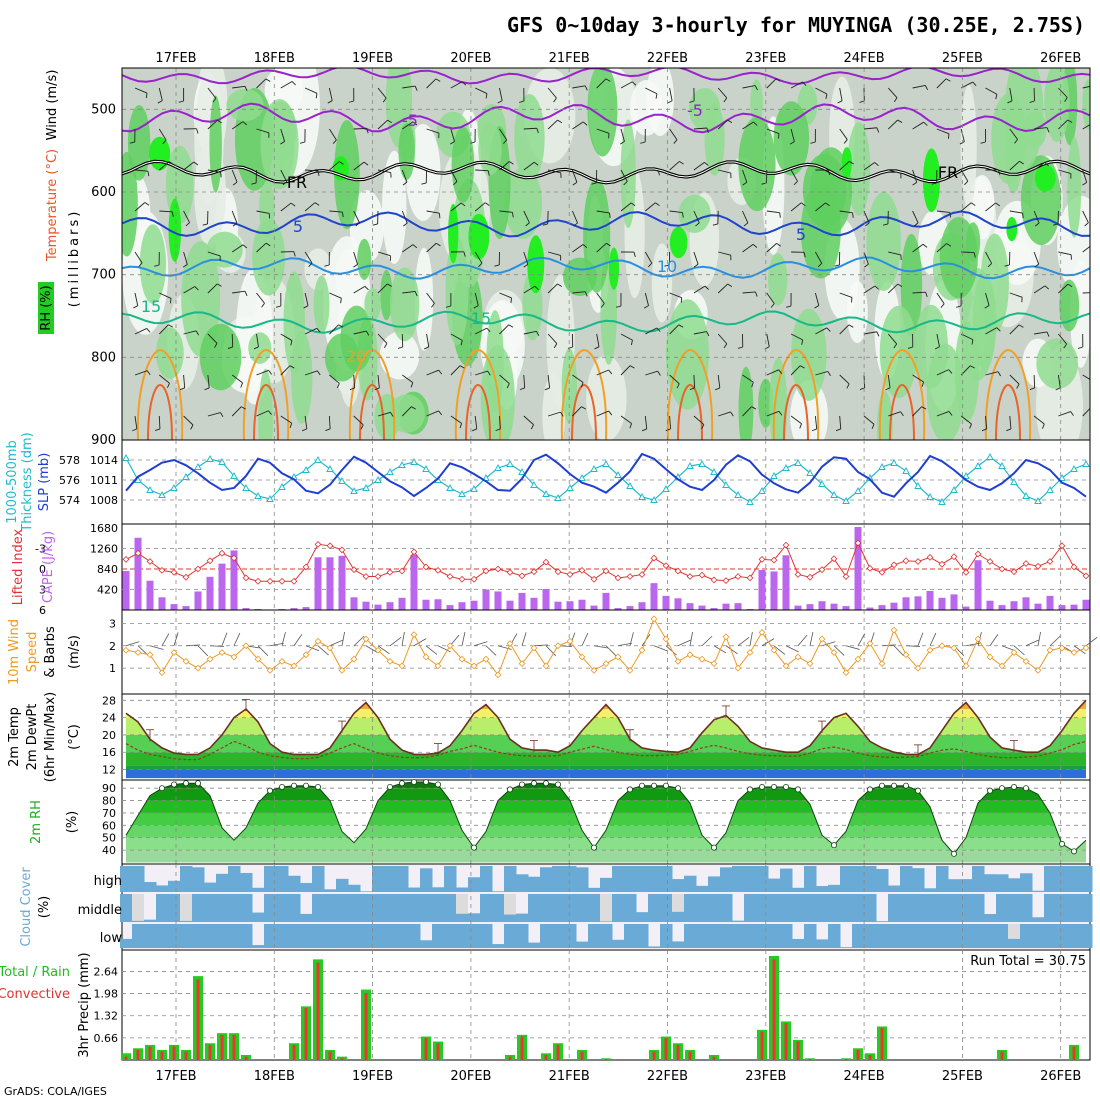  What do you see at coordinates (864, 1076) in the screenshot?
I see `date-label-bottom: 24FEB` at bounding box center [864, 1076].